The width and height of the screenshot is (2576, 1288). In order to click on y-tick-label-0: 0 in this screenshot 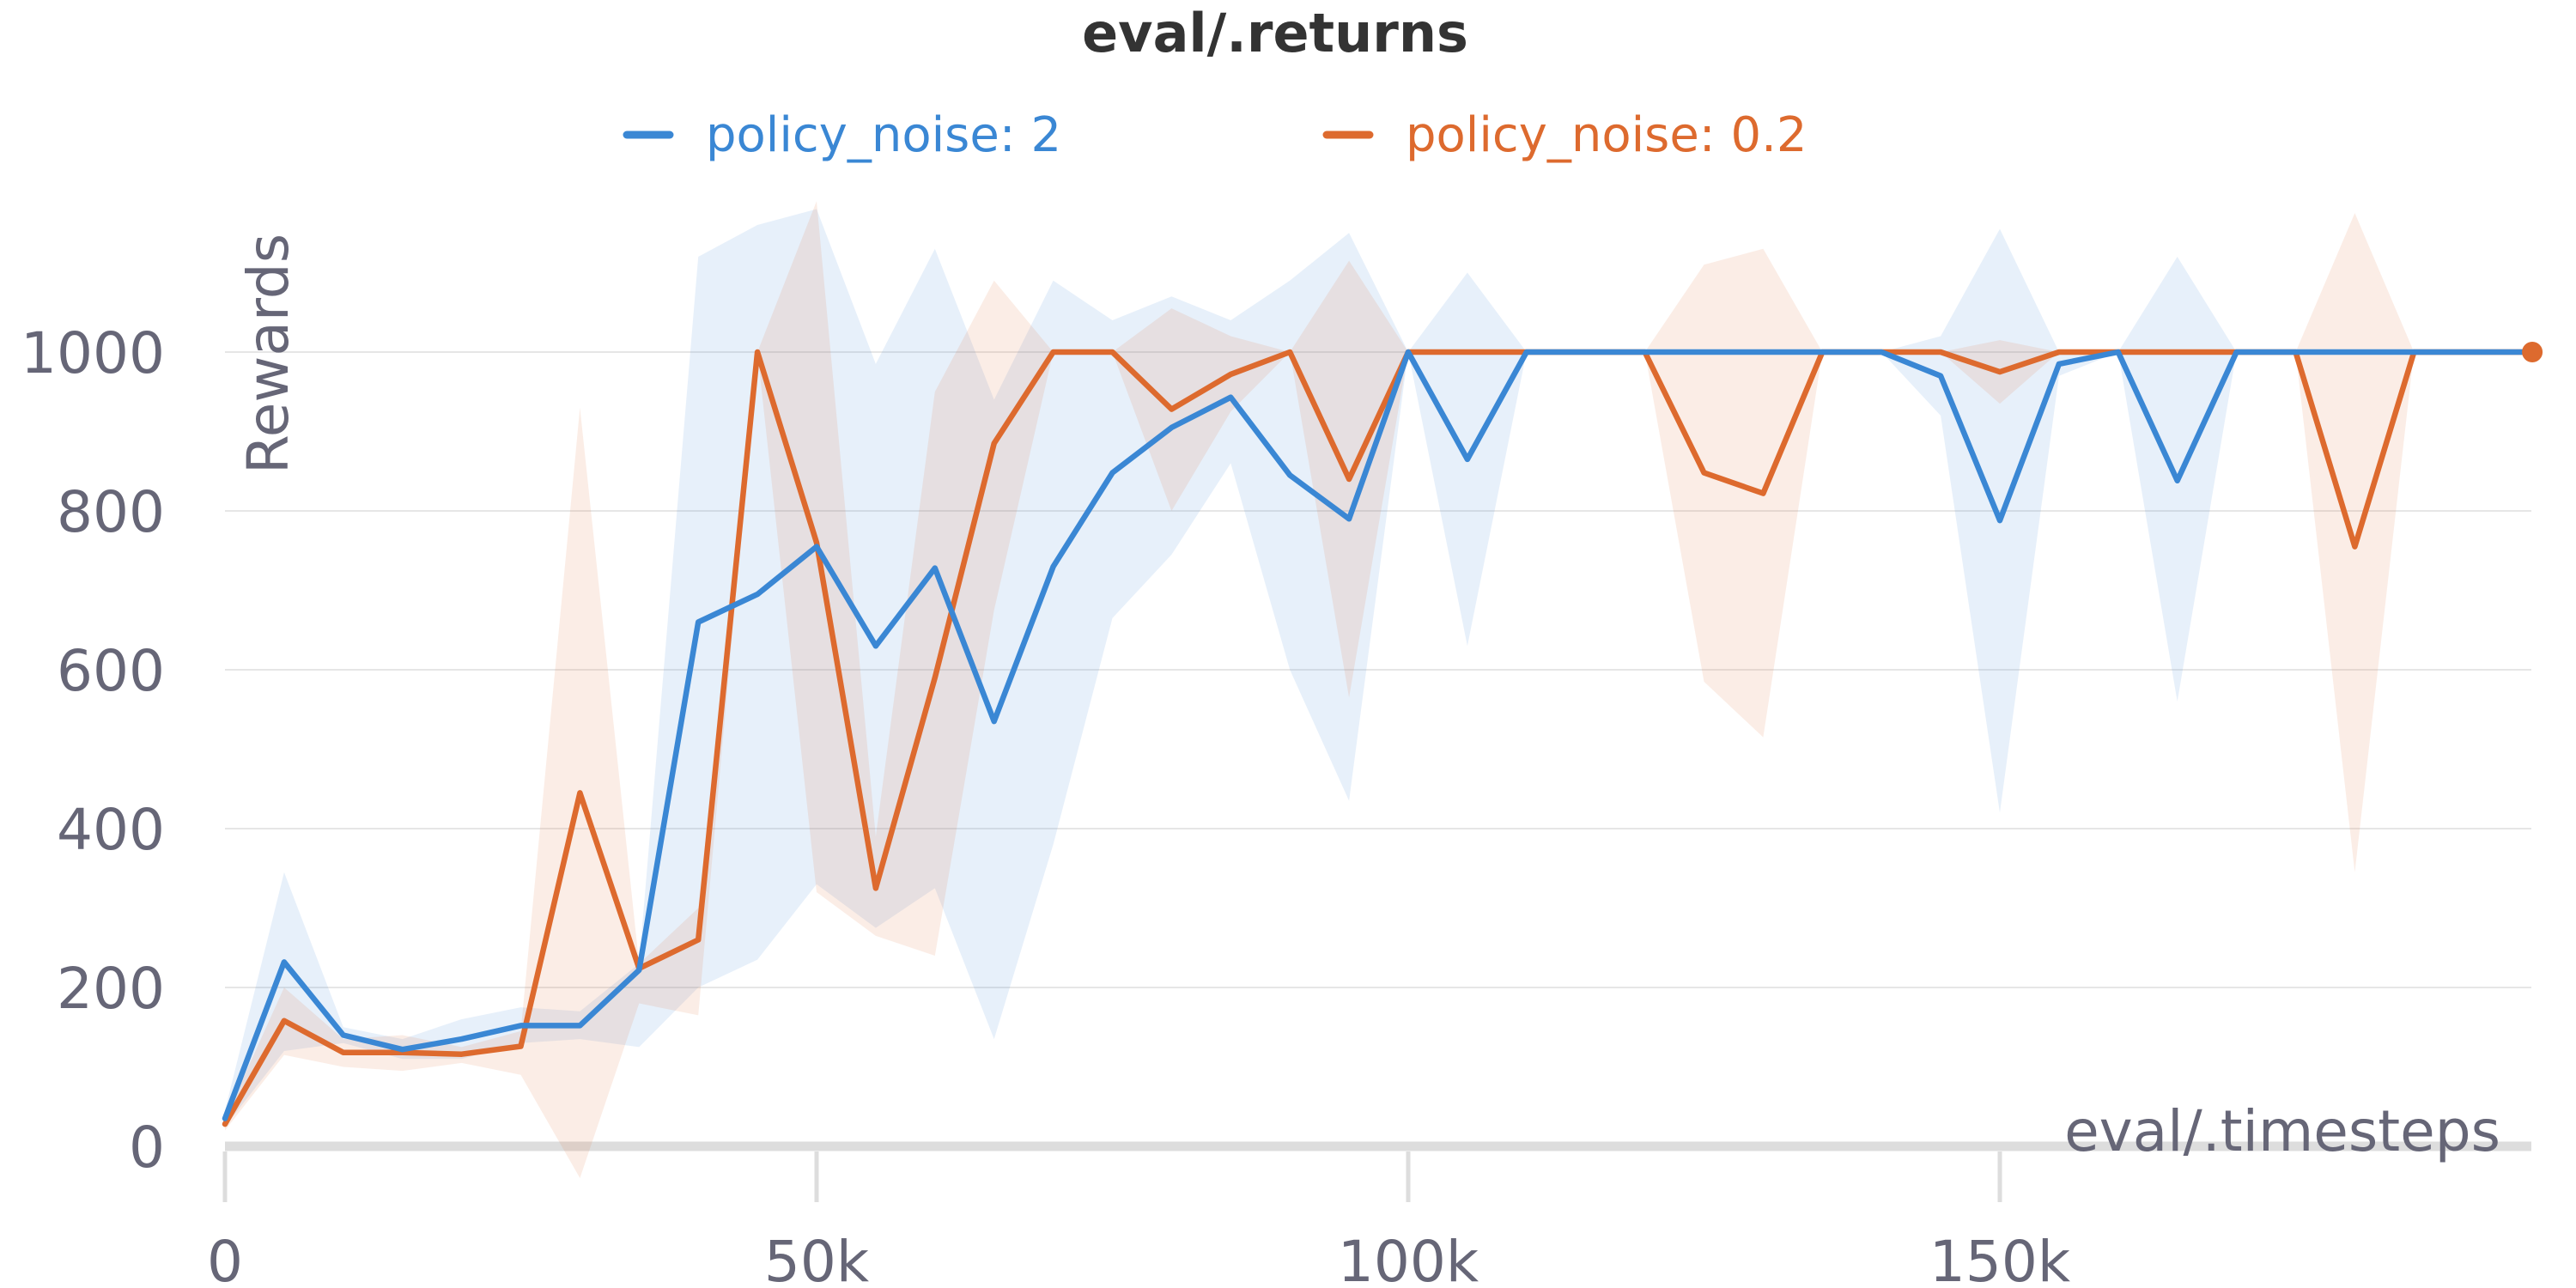, I will do `click(147, 1148)`.